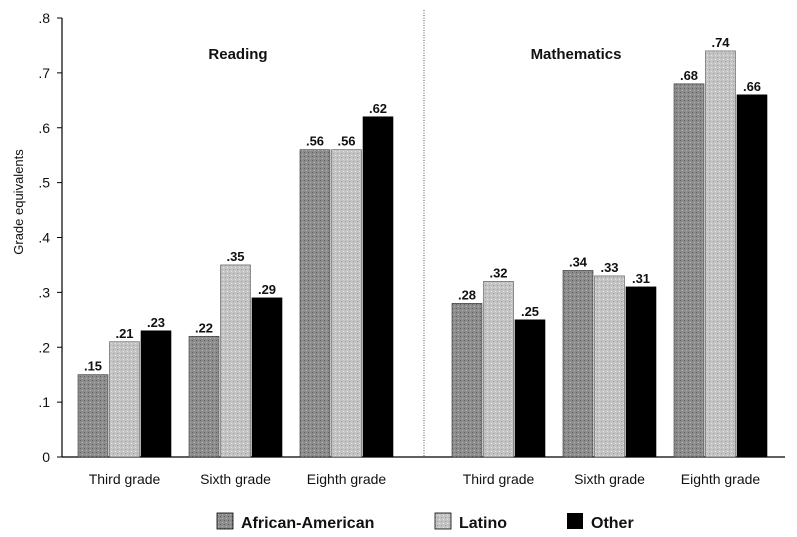  Describe the element at coordinates (93, 366) in the screenshot. I see `value-label: .15` at that location.